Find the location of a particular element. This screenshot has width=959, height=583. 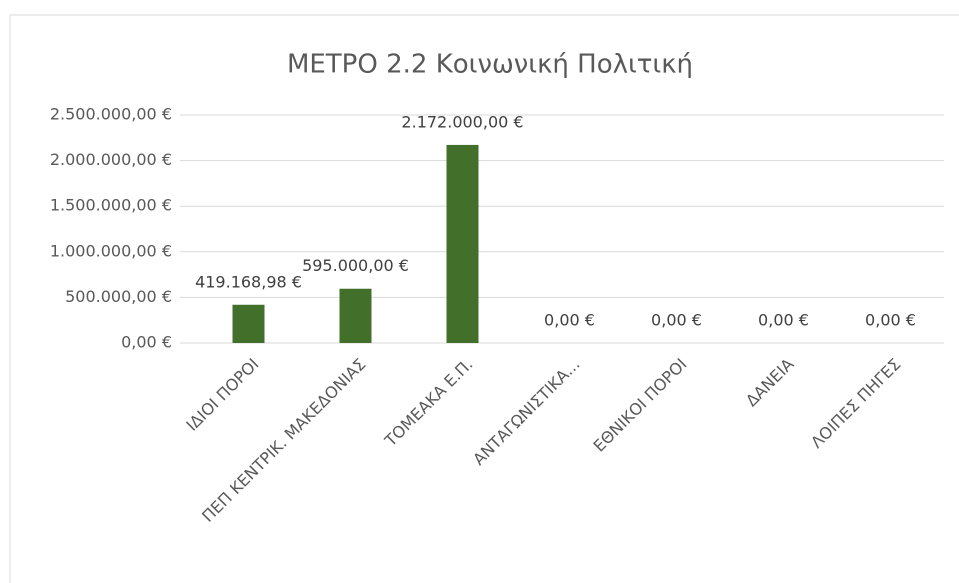

y-tick-label: 1.000.000,00 € is located at coordinates (111, 250).